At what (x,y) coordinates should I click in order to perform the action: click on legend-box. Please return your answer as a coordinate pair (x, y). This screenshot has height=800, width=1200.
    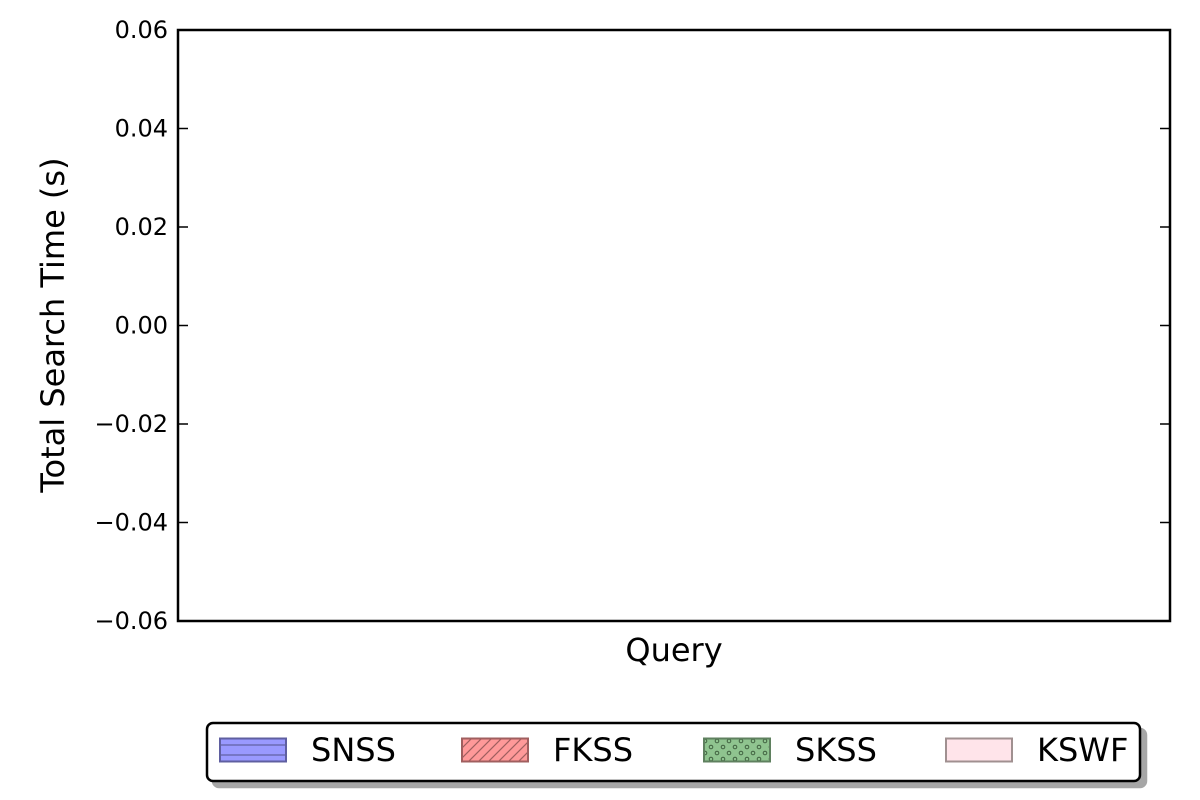
    Looking at the image, I should click on (673, 752).